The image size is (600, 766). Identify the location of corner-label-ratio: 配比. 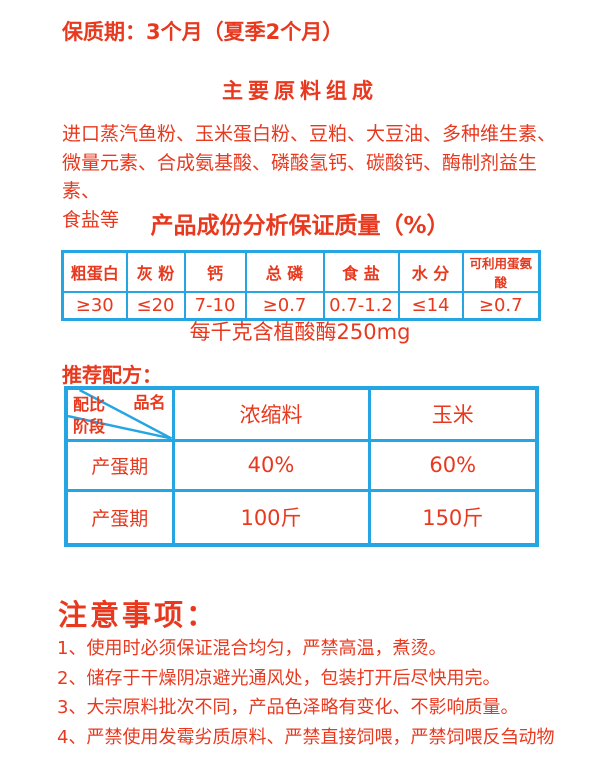
(89, 404).